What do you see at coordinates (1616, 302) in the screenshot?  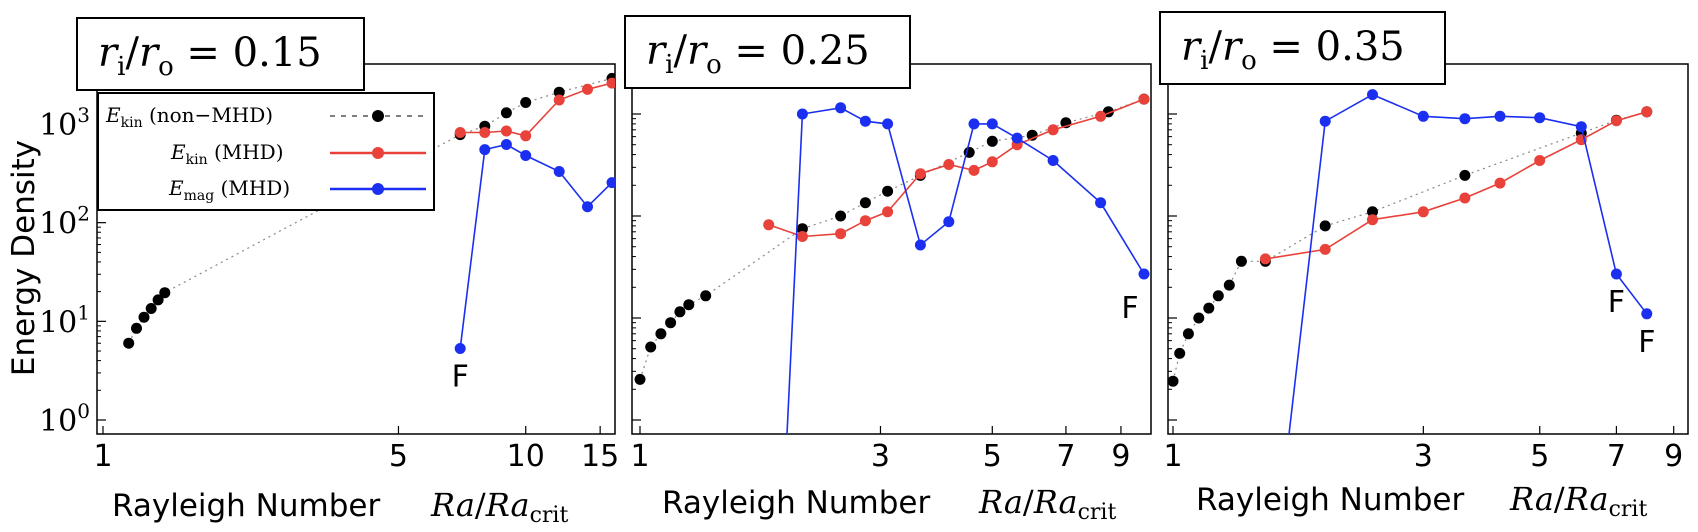 I see `annotation-0: F` at bounding box center [1616, 302].